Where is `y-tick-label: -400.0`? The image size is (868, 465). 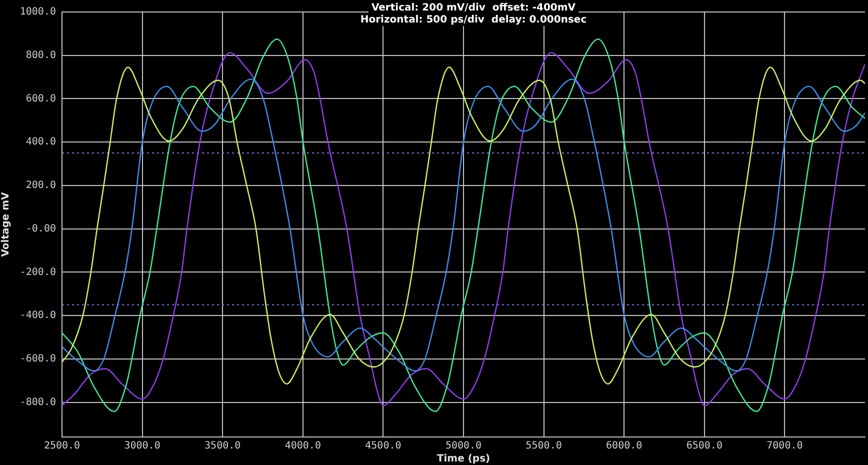
y-tick-label: -400.0 is located at coordinates (38, 316).